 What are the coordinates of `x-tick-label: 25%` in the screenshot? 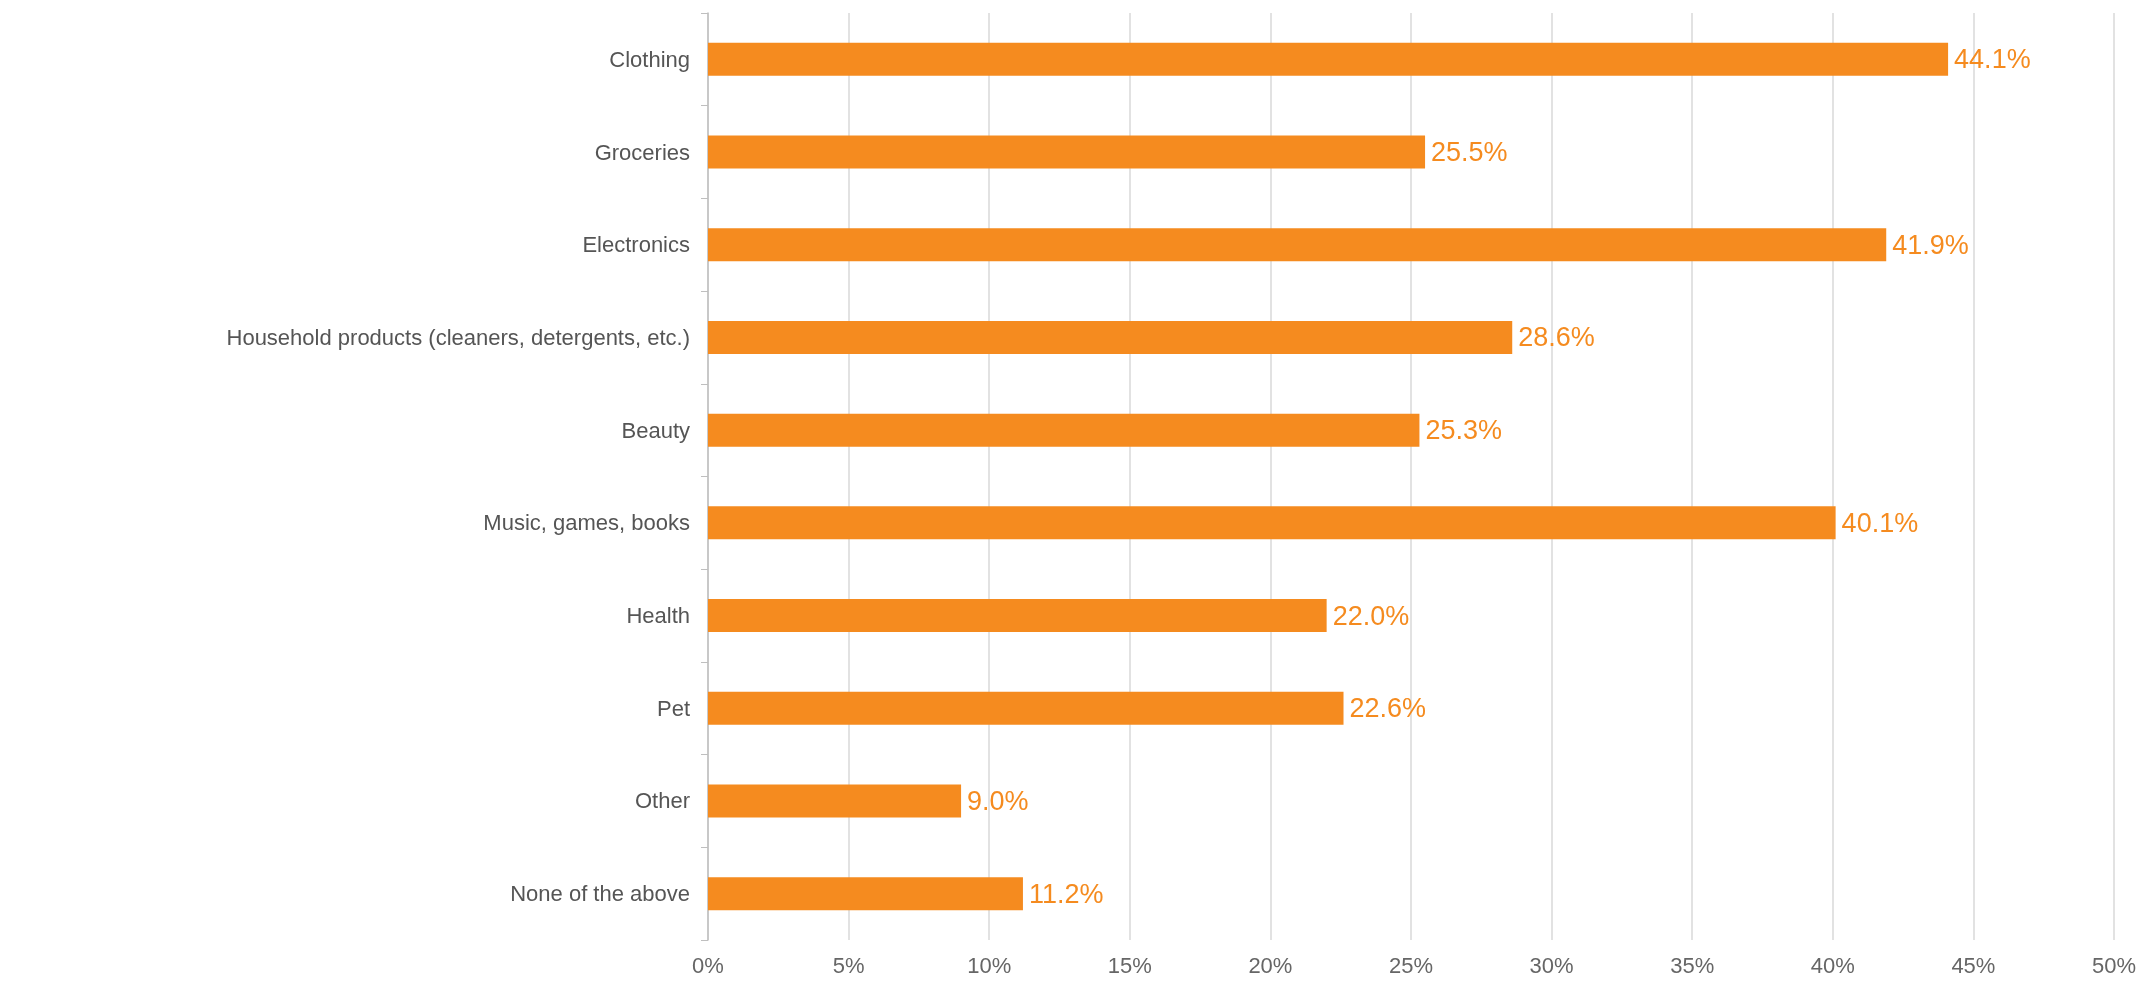 It's located at (1411, 965).